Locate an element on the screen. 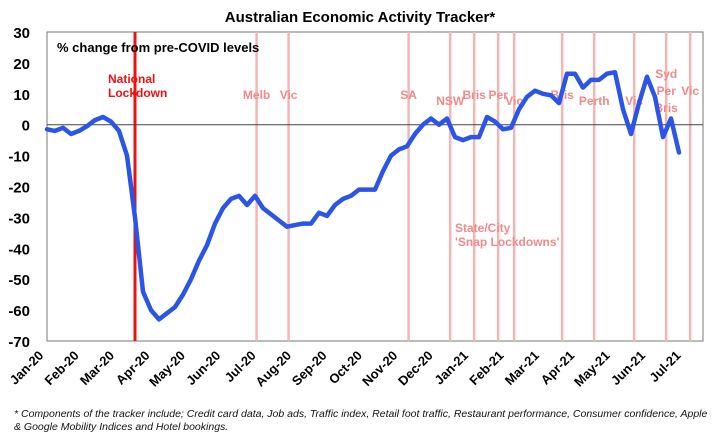 The width and height of the screenshot is (720, 436). snap-lockdown-label: SA is located at coordinates (408, 95).